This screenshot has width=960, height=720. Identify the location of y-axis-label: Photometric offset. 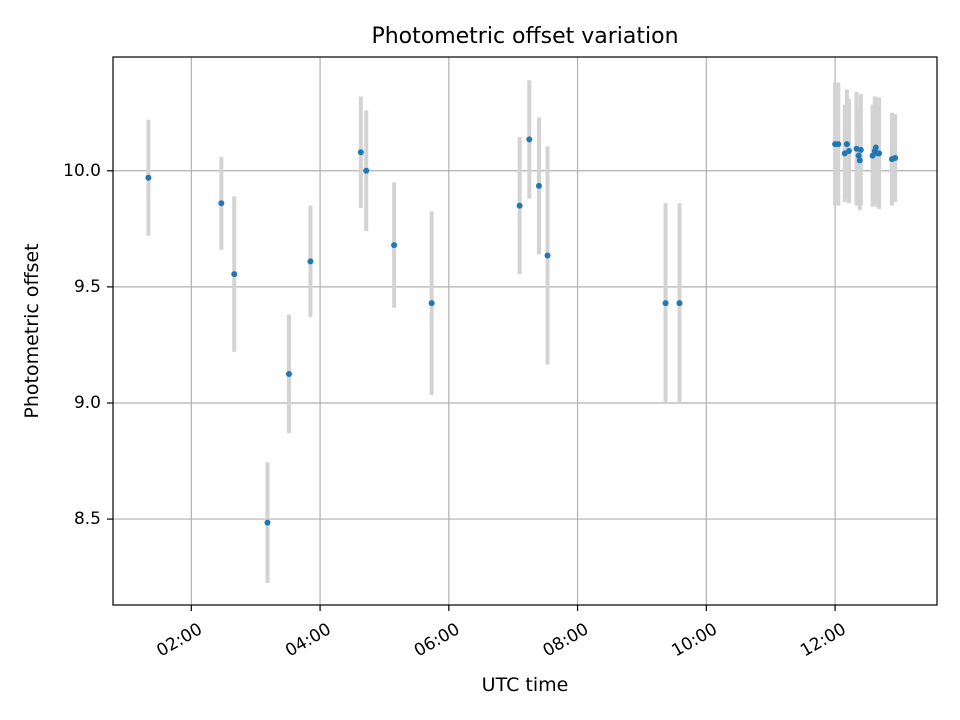
(32, 330).